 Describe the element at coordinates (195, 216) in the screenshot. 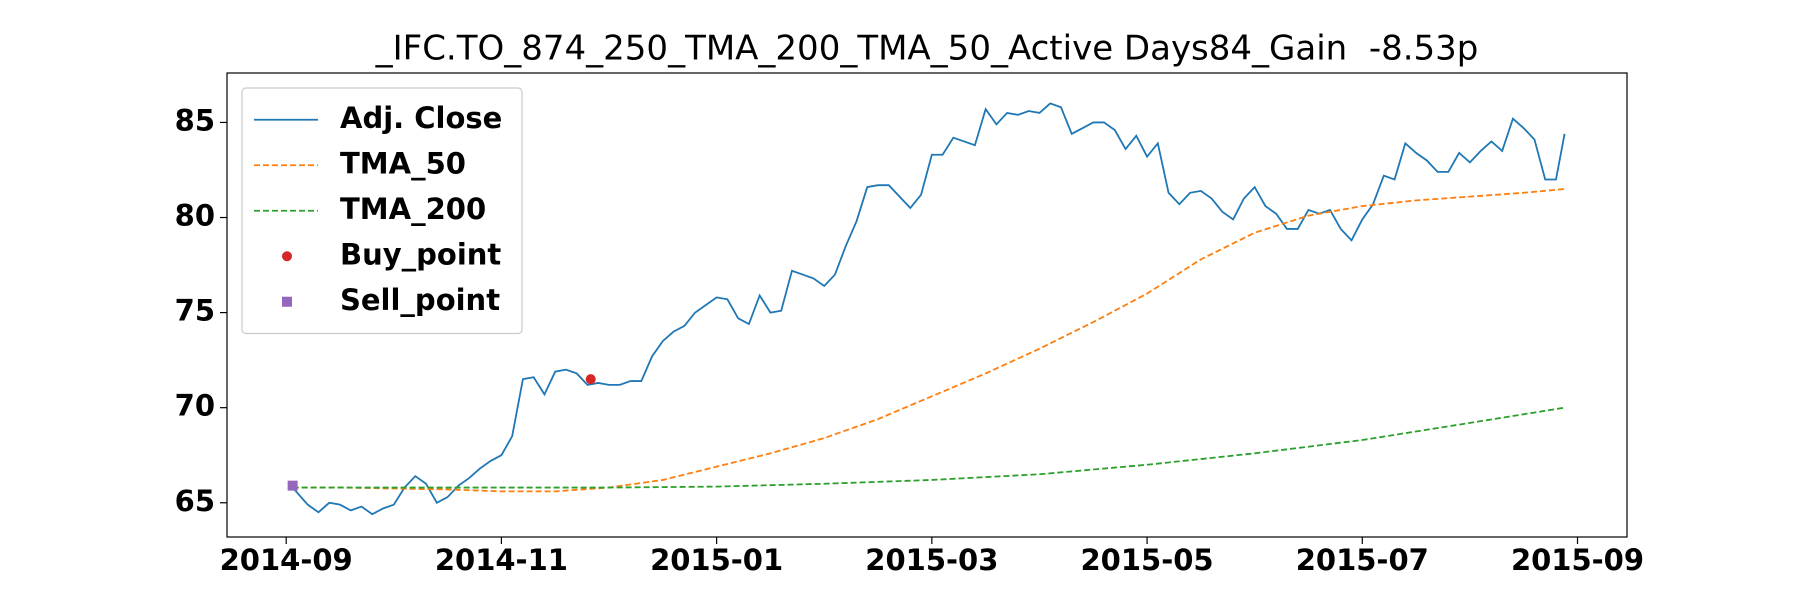

I see `y-tick-label: 80` at that location.